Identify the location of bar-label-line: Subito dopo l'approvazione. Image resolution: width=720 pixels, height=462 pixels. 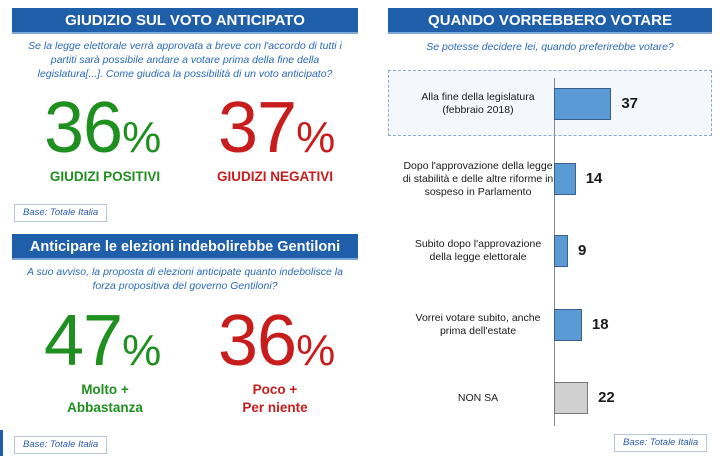
(478, 244).